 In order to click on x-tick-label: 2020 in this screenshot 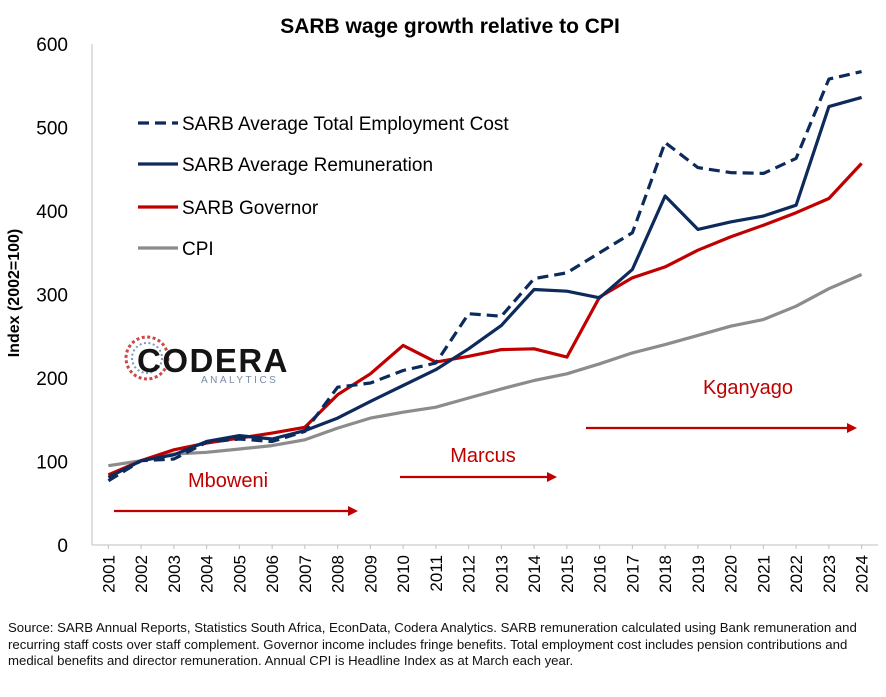, I will do `click(731, 574)`.